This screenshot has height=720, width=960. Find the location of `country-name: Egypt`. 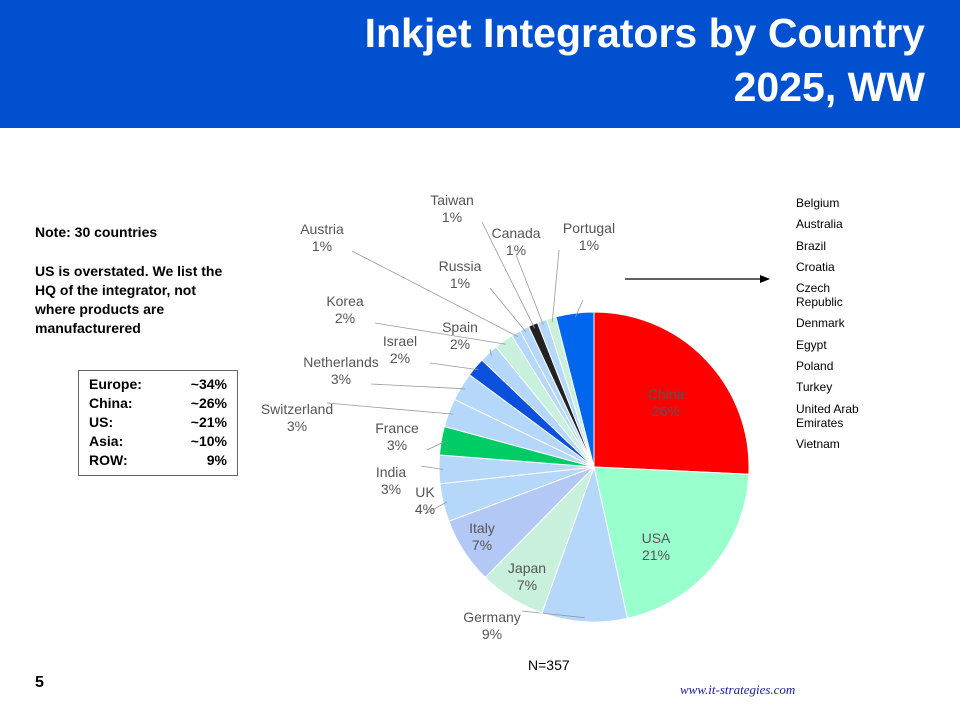

country-name: Egypt is located at coordinates (811, 344).